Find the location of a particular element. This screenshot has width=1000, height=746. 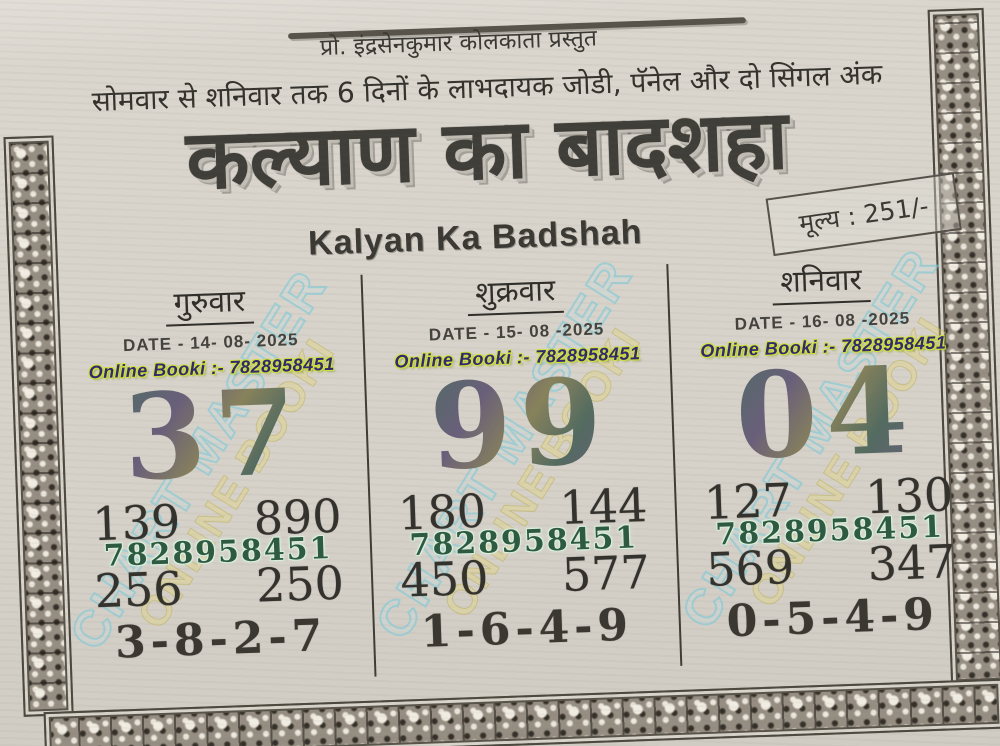

jodi-number: 04 is located at coordinates (826, 413).